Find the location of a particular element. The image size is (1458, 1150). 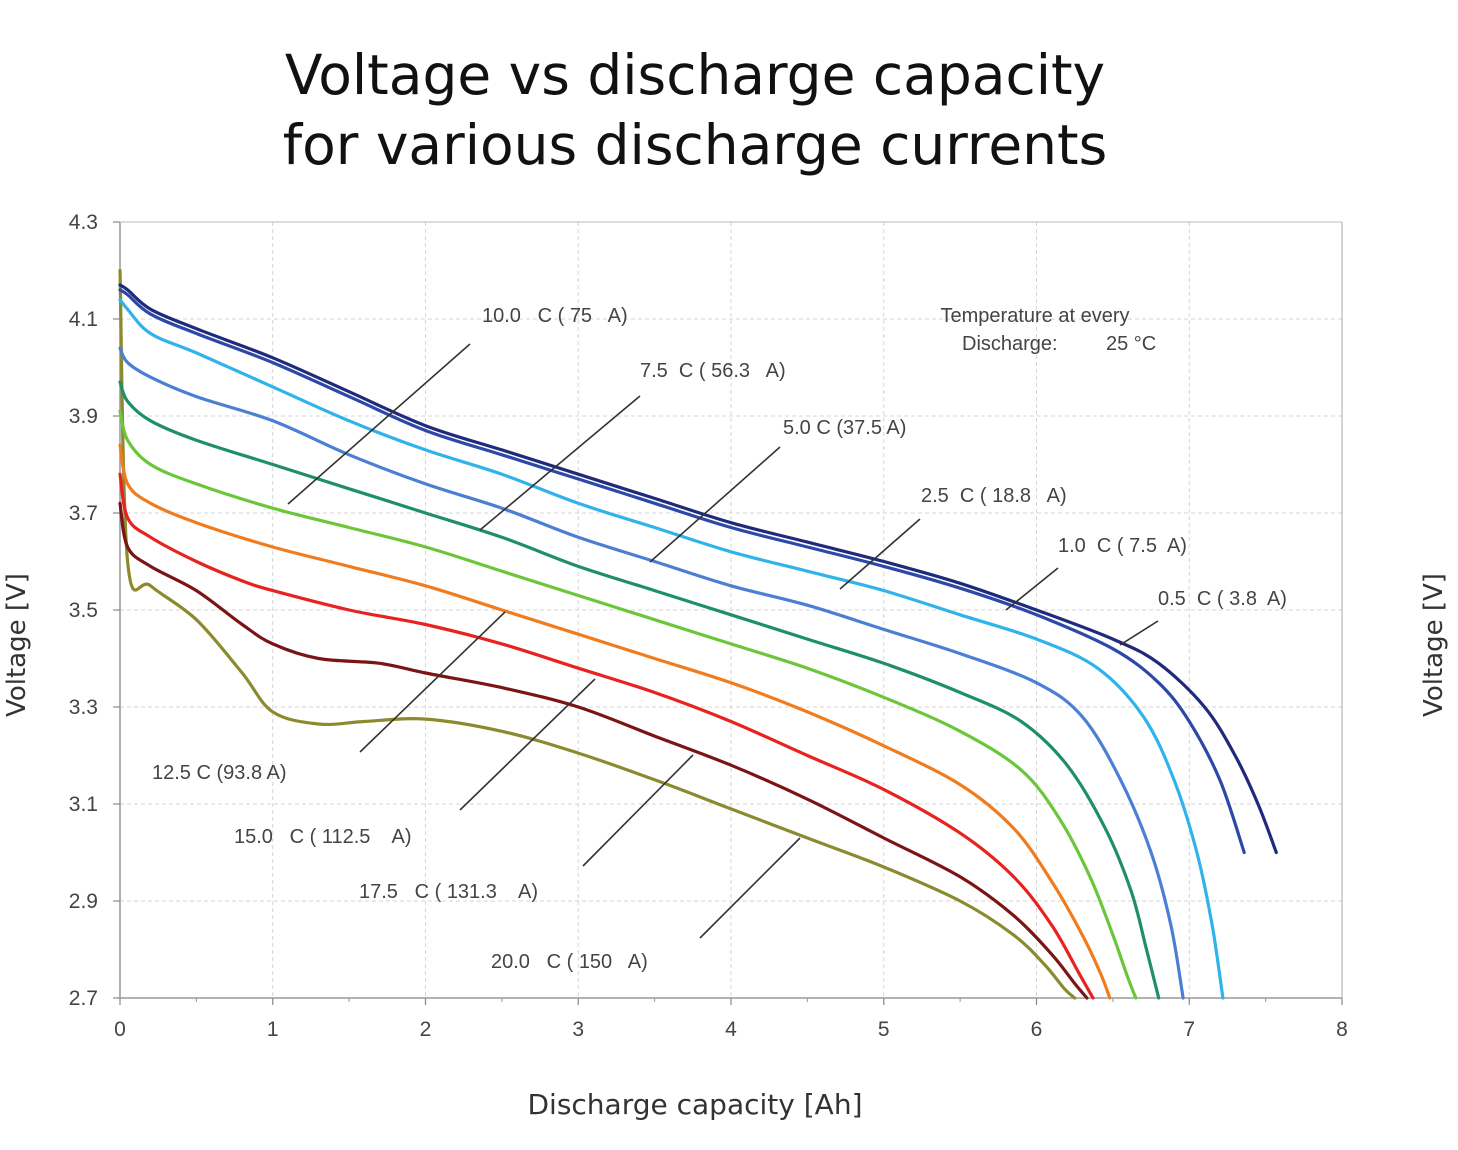

x-tick-label: 8 is located at coordinates (1342, 1029).